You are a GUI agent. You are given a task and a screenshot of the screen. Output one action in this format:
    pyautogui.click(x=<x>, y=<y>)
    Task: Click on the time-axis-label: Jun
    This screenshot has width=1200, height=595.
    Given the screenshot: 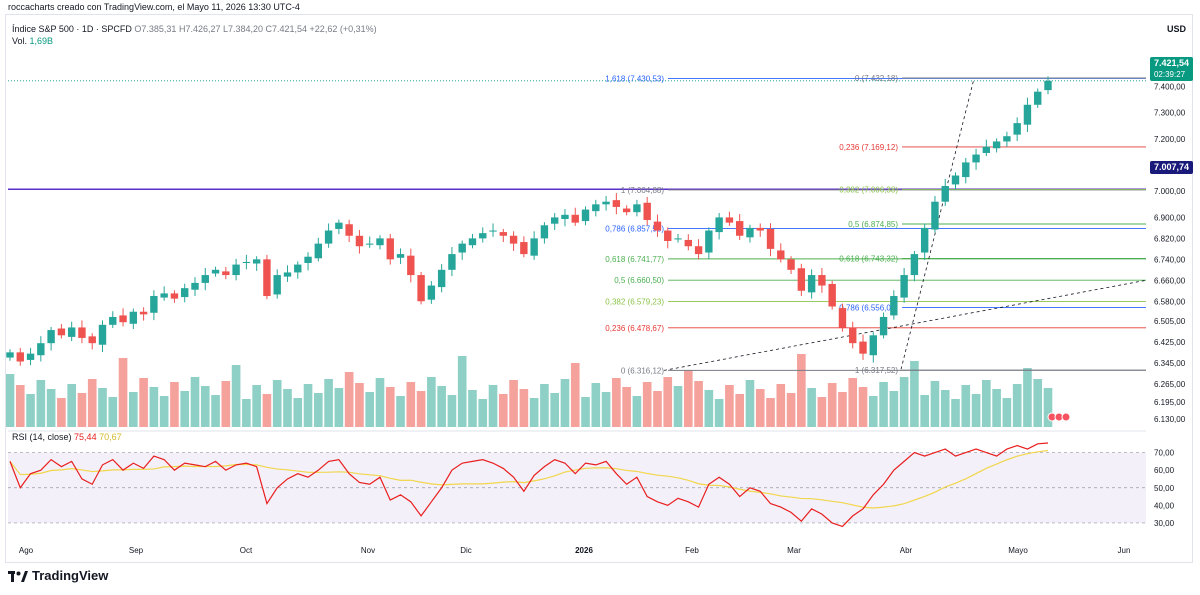 What is the action you would take?
    pyautogui.click(x=1124, y=550)
    